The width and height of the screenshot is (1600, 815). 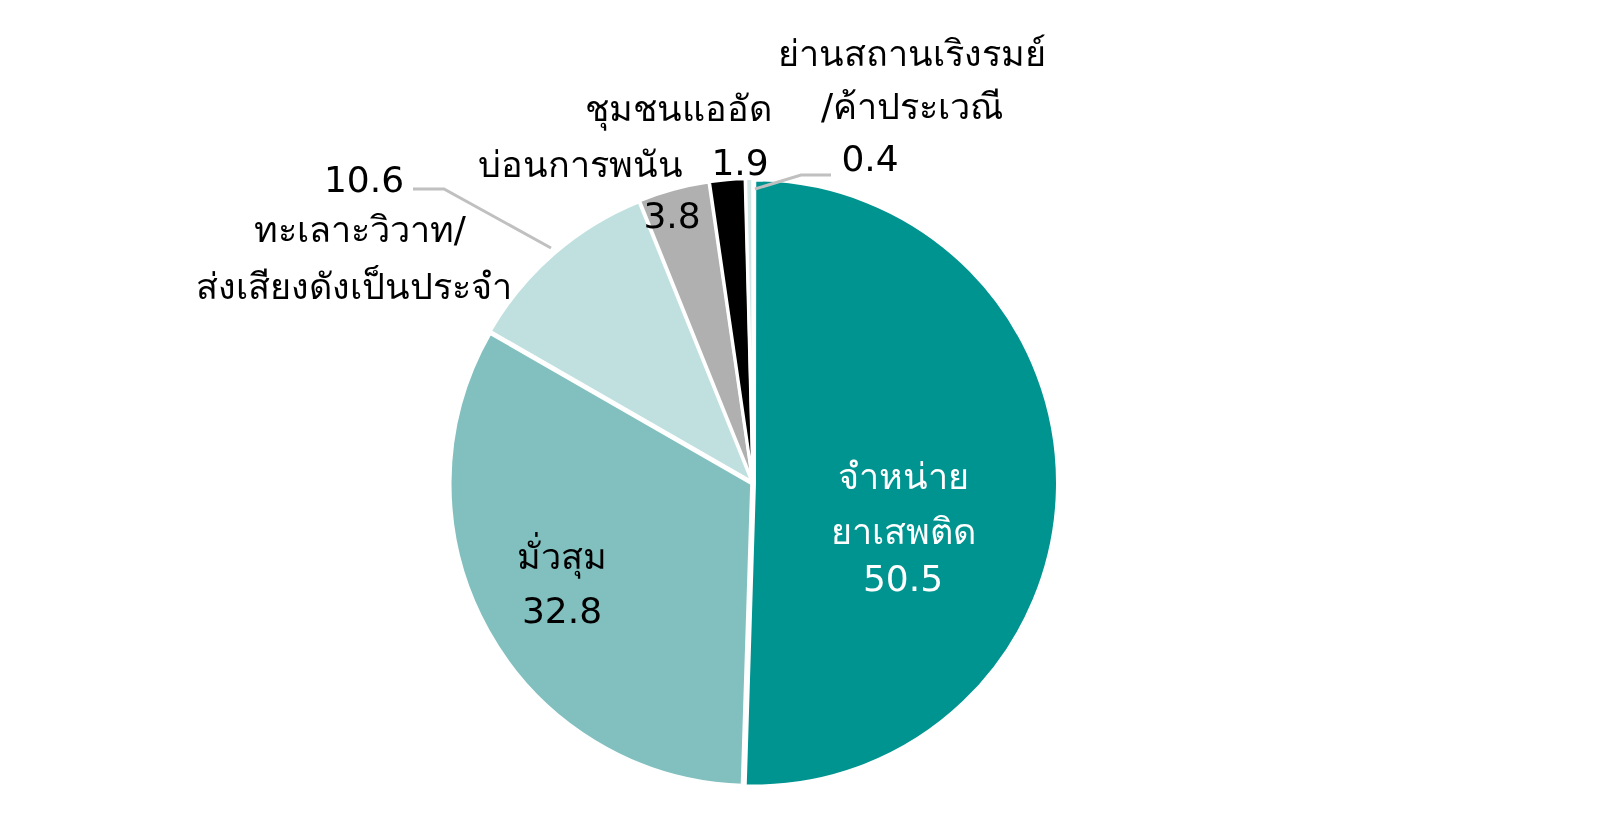 I want to click on slice-label: มั่วสุม, so click(x=562, y=556).